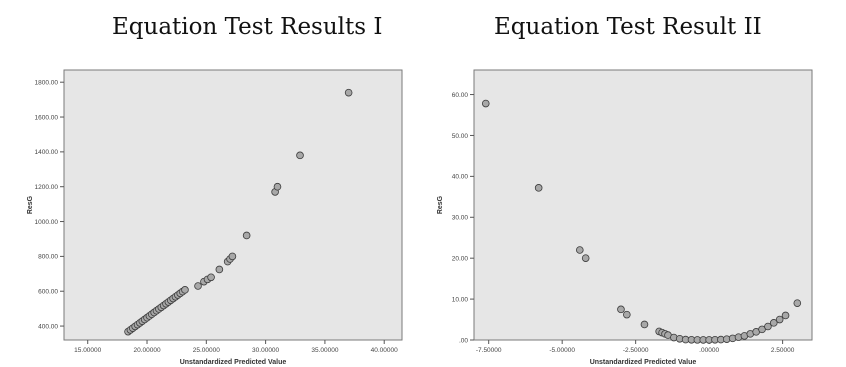 Image resolution: width=846 pixels, height=367 pixels. What do you see at coordinates (460, 177) in the screenshot?
I see `y-tick-label: 40.00` at bounding box center [460, 177].